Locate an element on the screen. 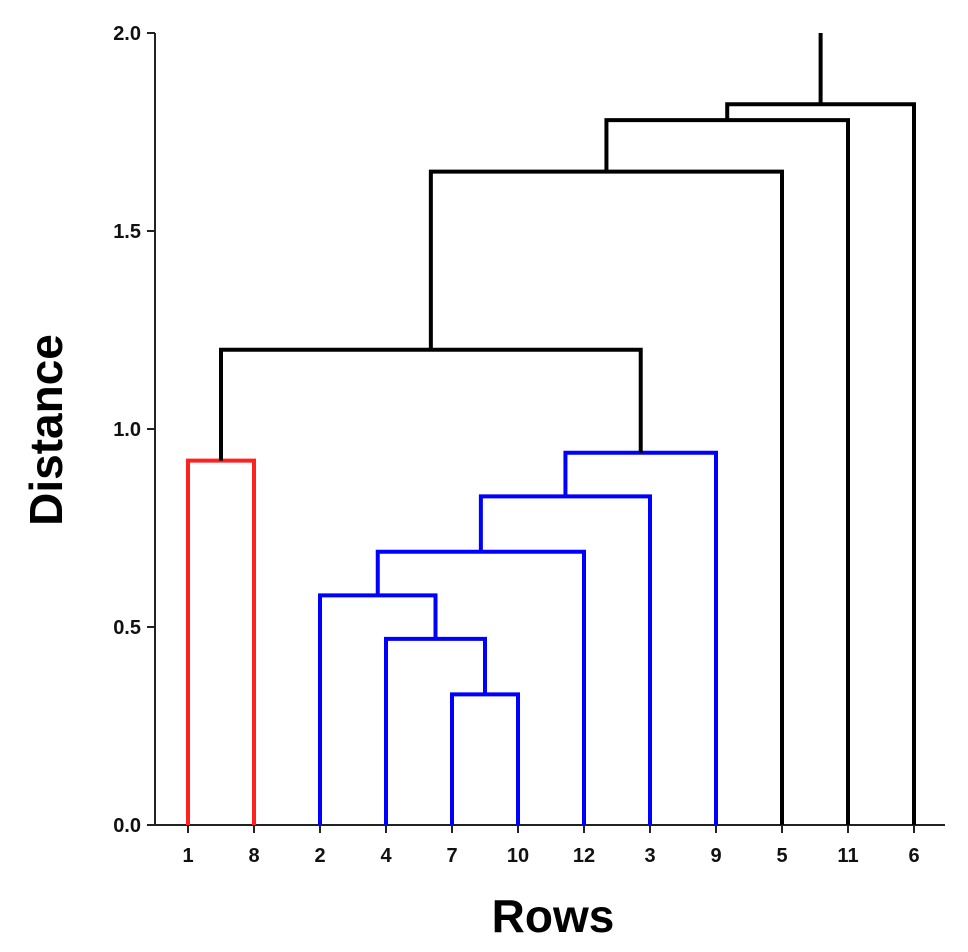 The width and height of the screenshot is (968, 952). branch-m7 is located at coordinates (640, 637).